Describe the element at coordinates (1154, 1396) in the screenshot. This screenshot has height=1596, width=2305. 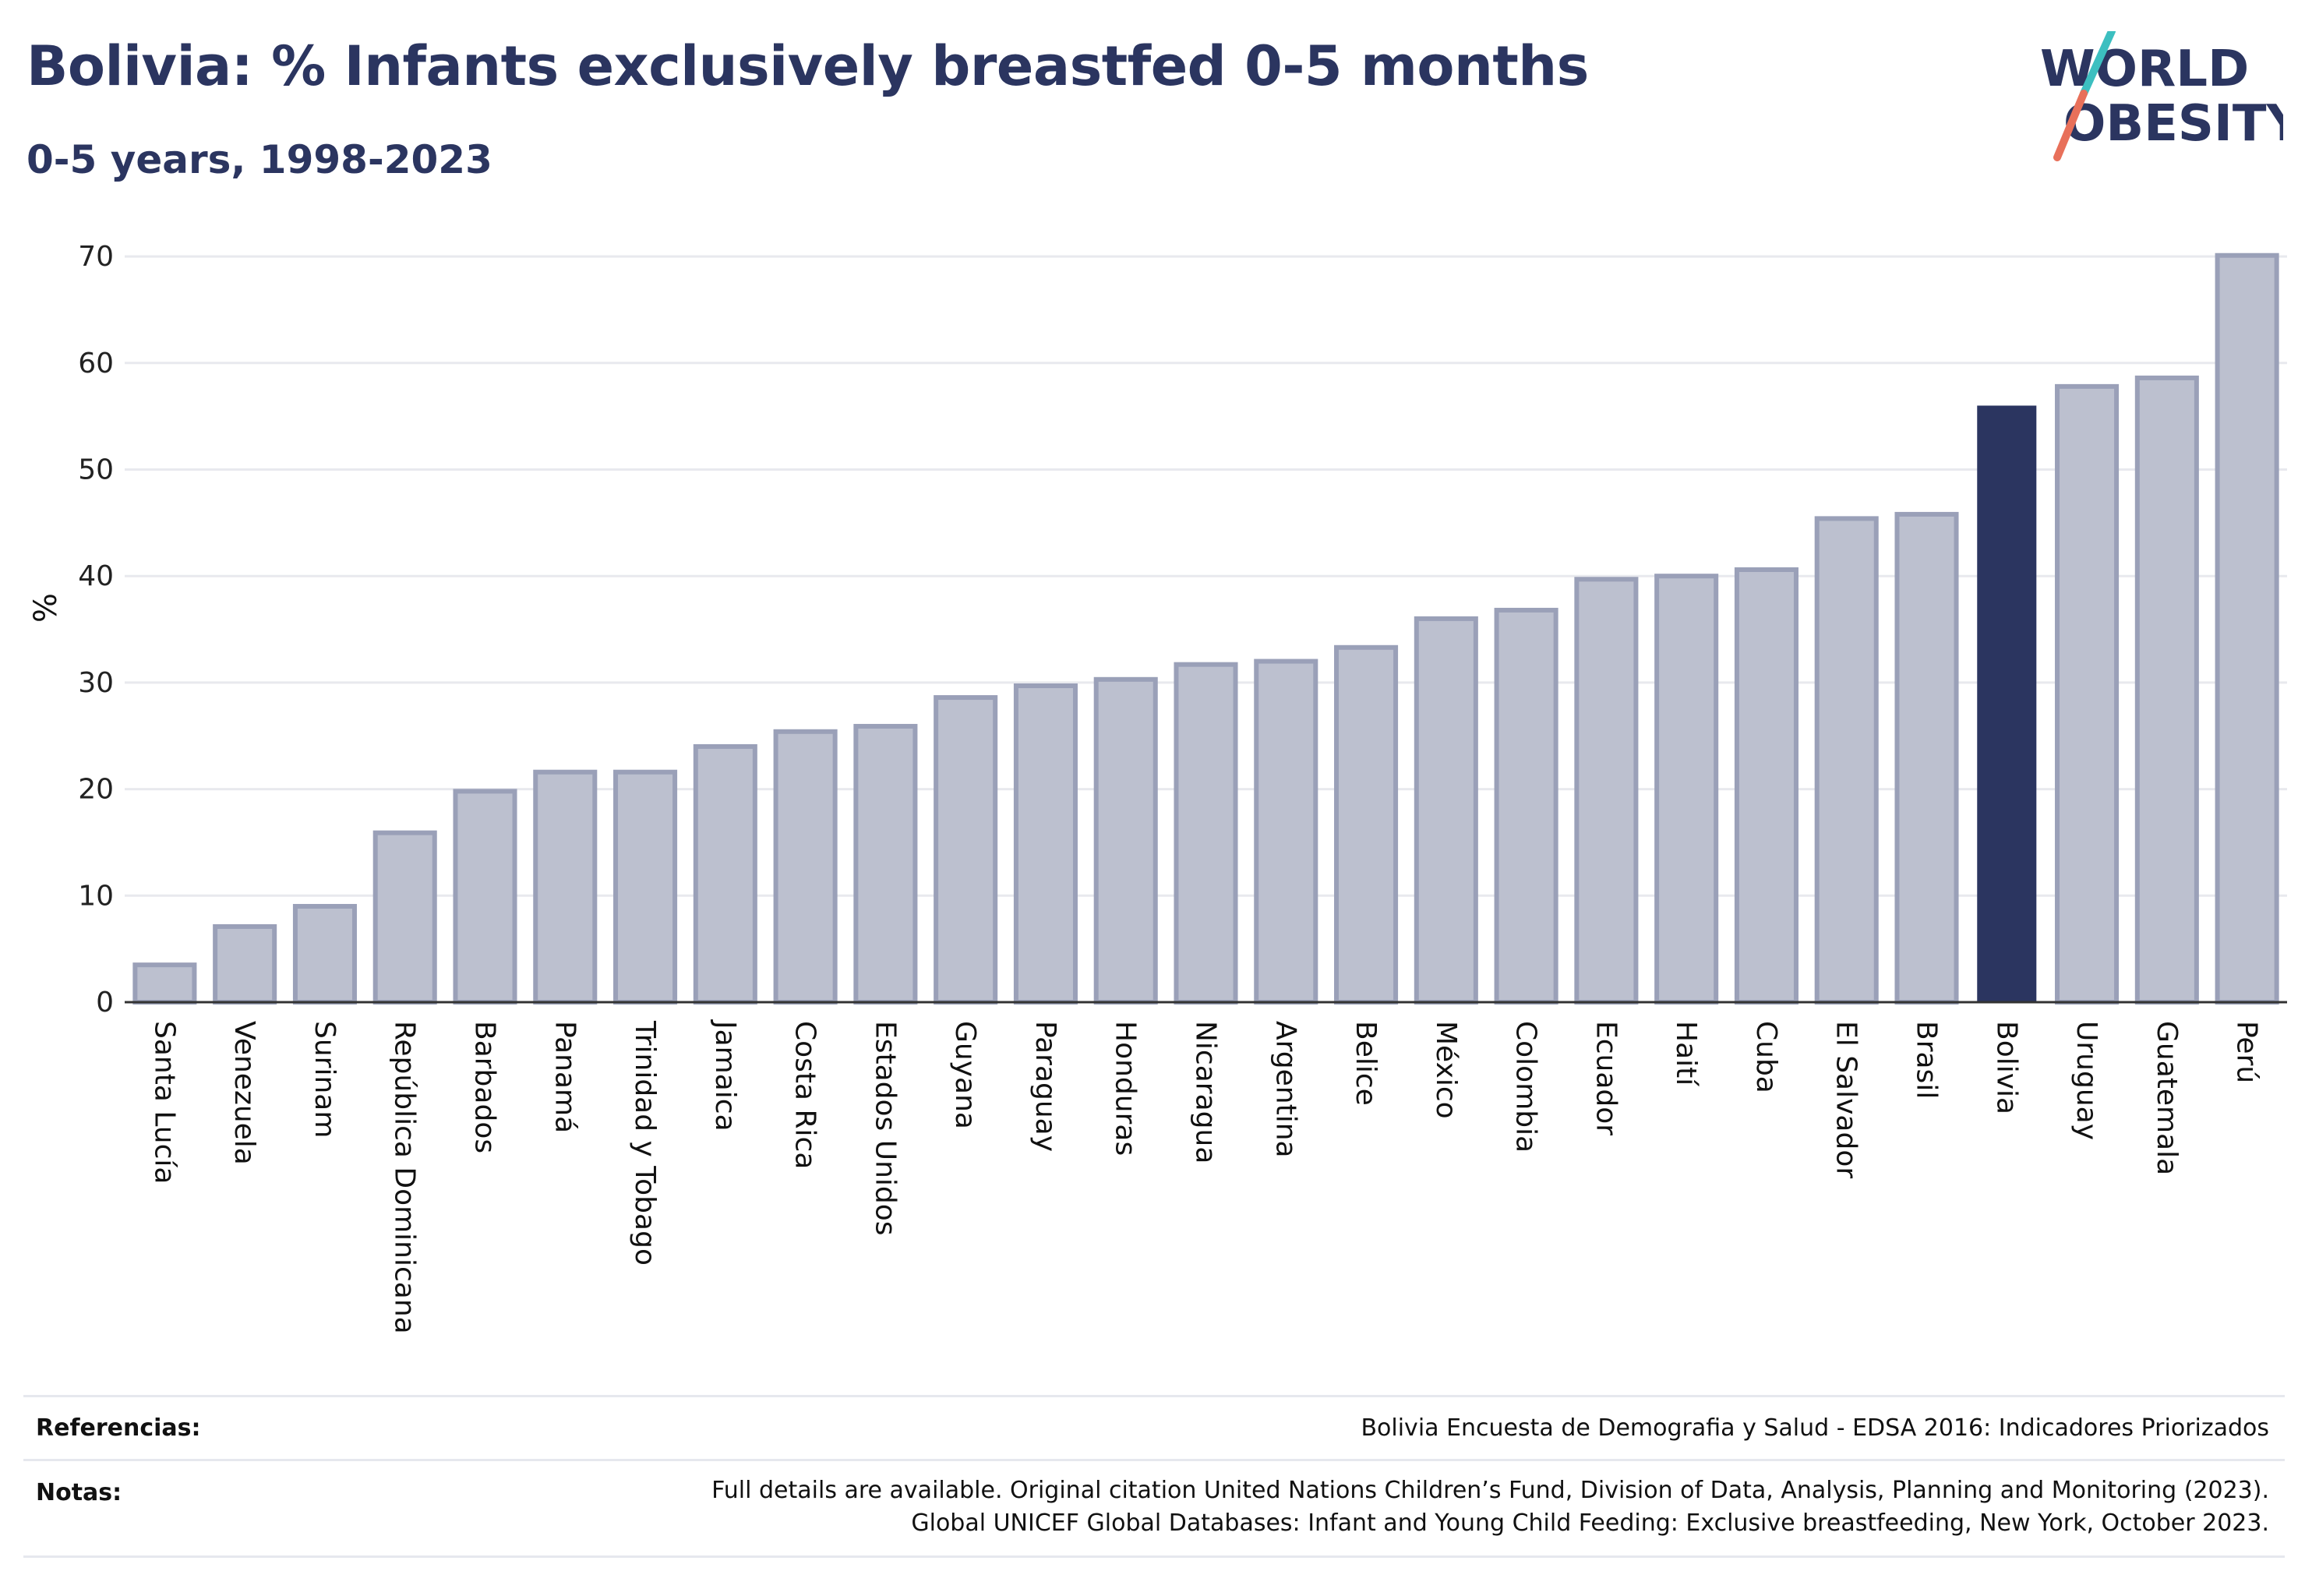
I see `footer-divider-top` at that location.